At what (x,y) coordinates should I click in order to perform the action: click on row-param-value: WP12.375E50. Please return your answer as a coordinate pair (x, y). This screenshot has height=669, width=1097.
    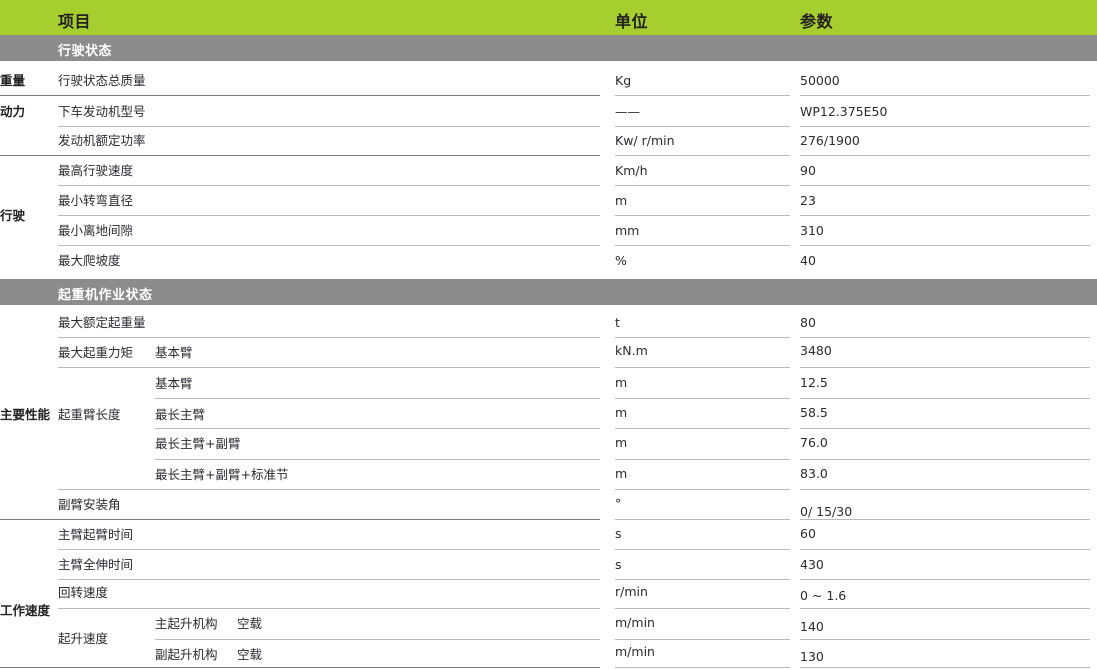
    Looking at the image, I should click on (844, 111).